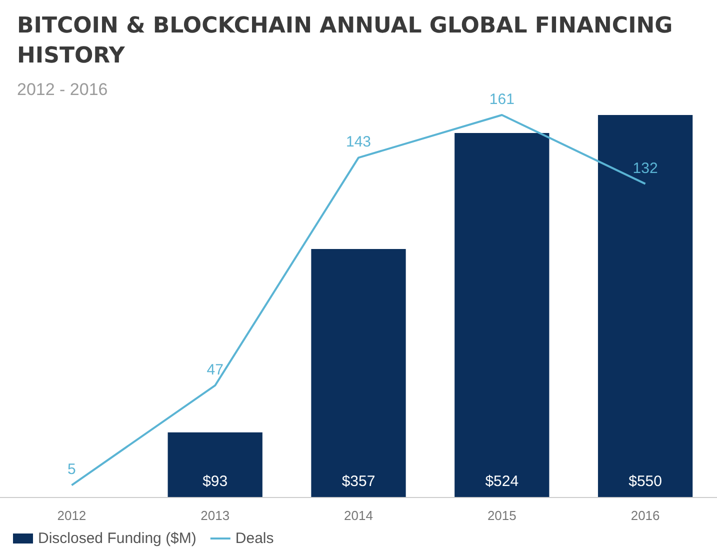 The width and height of the screenshot is (717, 557). What do you see at coordinates (62, 89) in the screenshot?
I see `chart-subtitle: 2012 - 2016` at bounding box center [62, 89].